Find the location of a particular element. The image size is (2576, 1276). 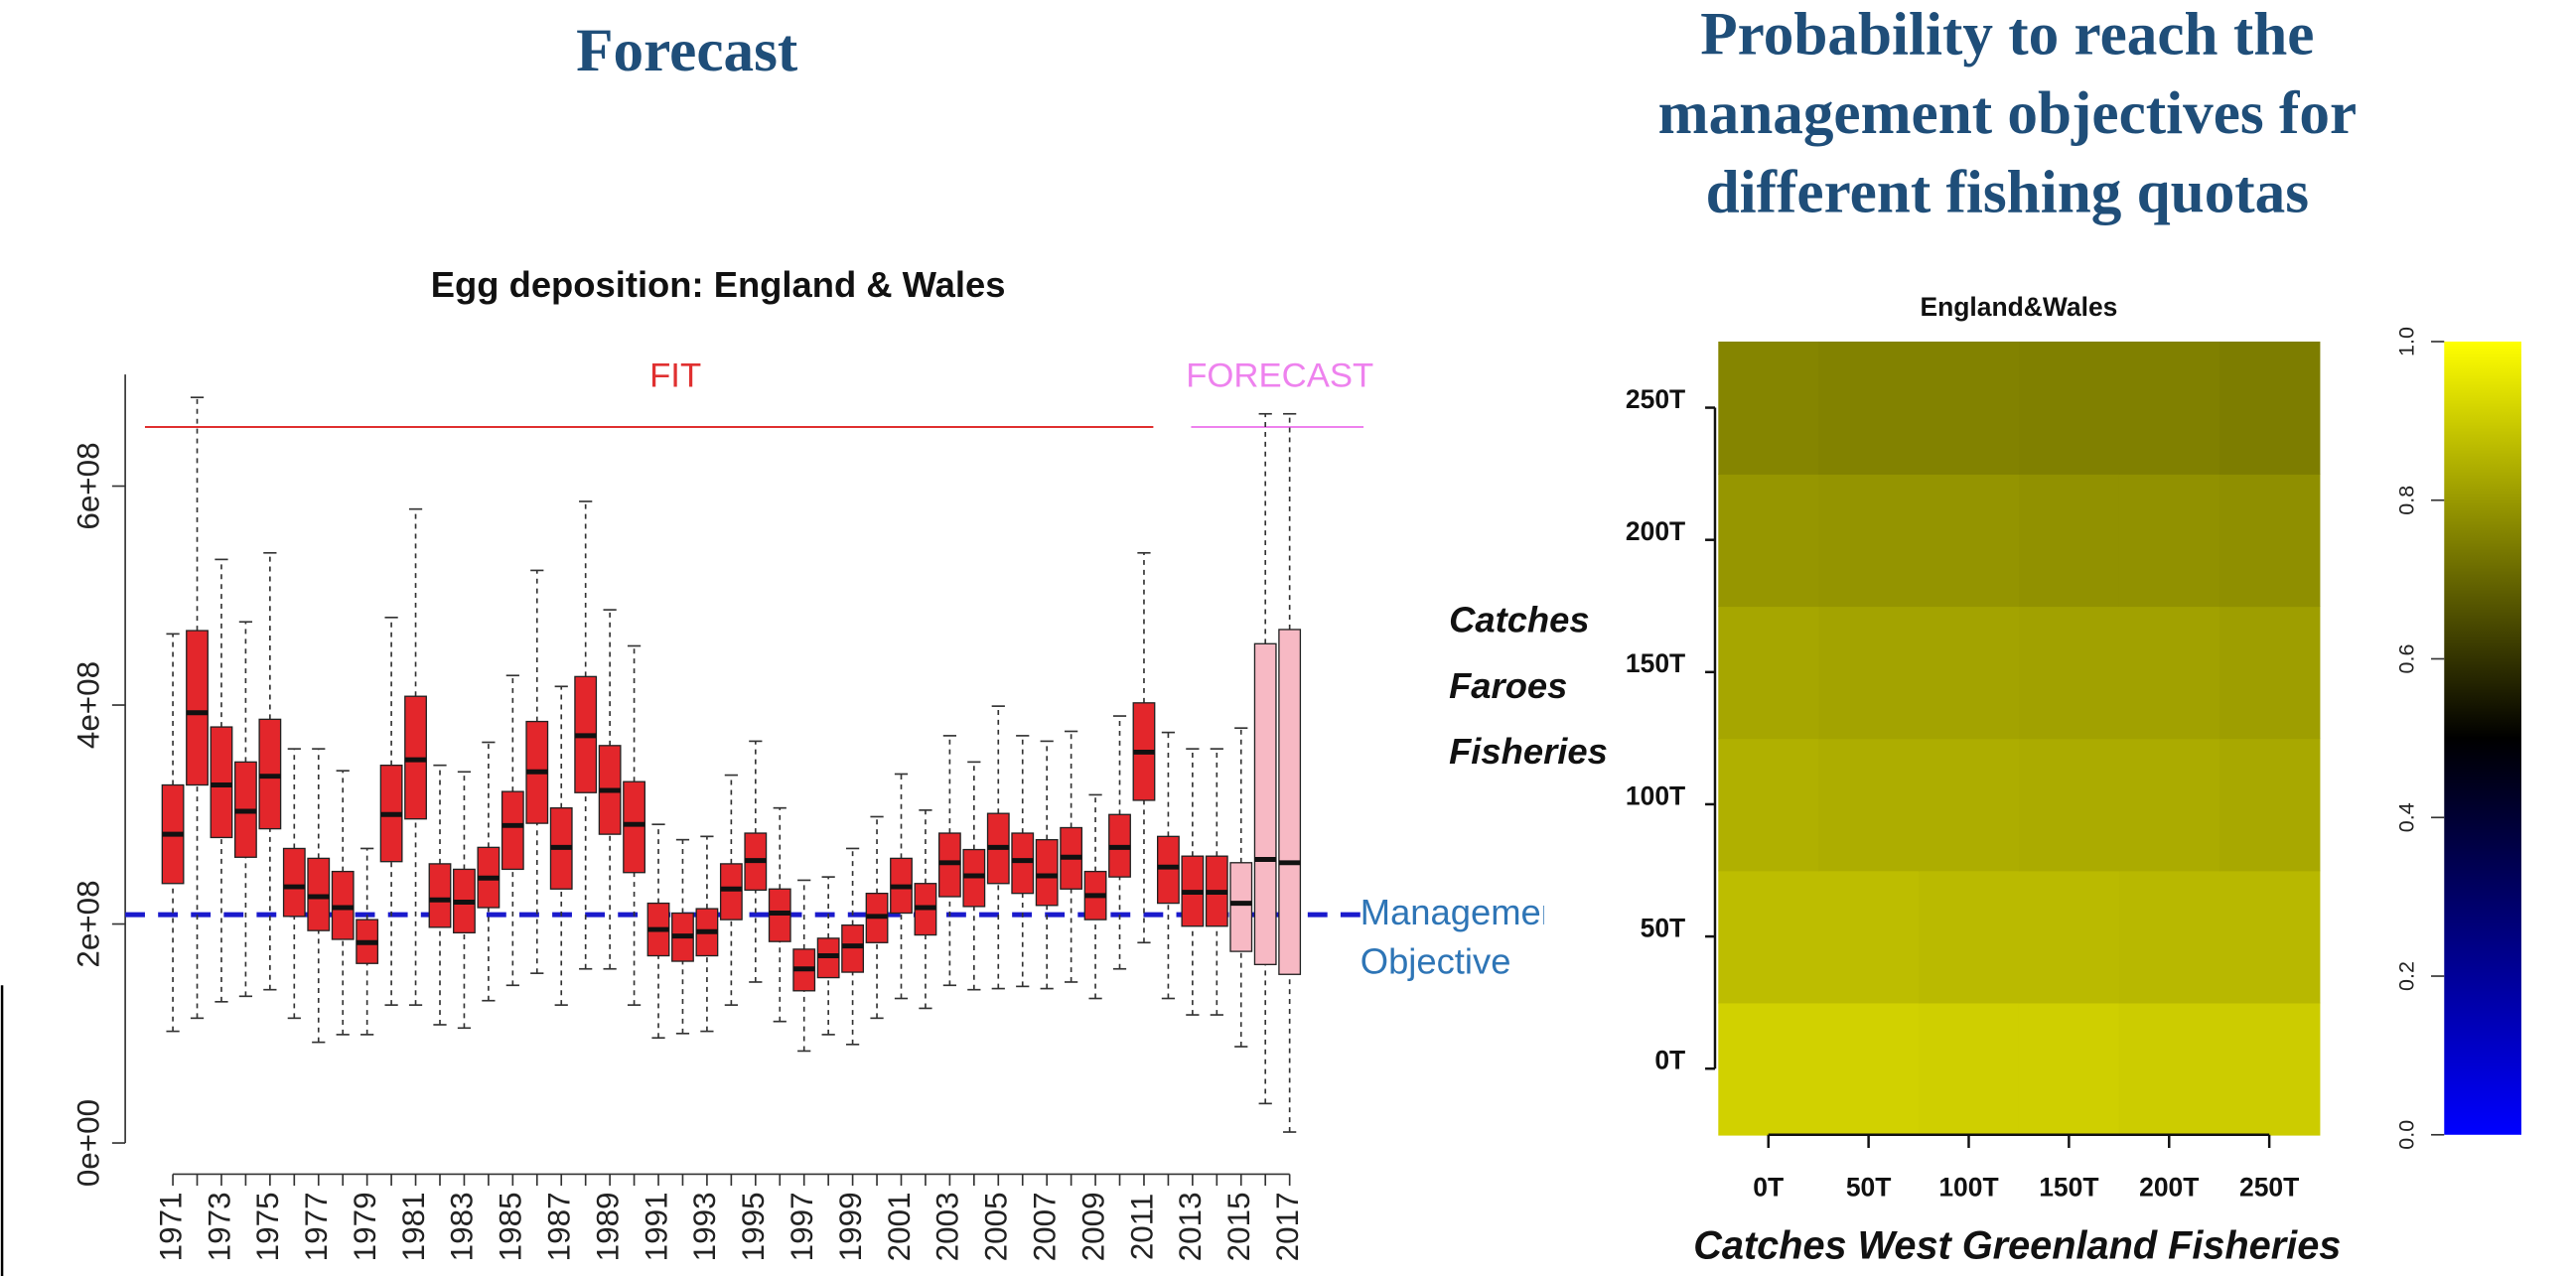

y-tick-label: 50T is located at coordinates (1663, 928).